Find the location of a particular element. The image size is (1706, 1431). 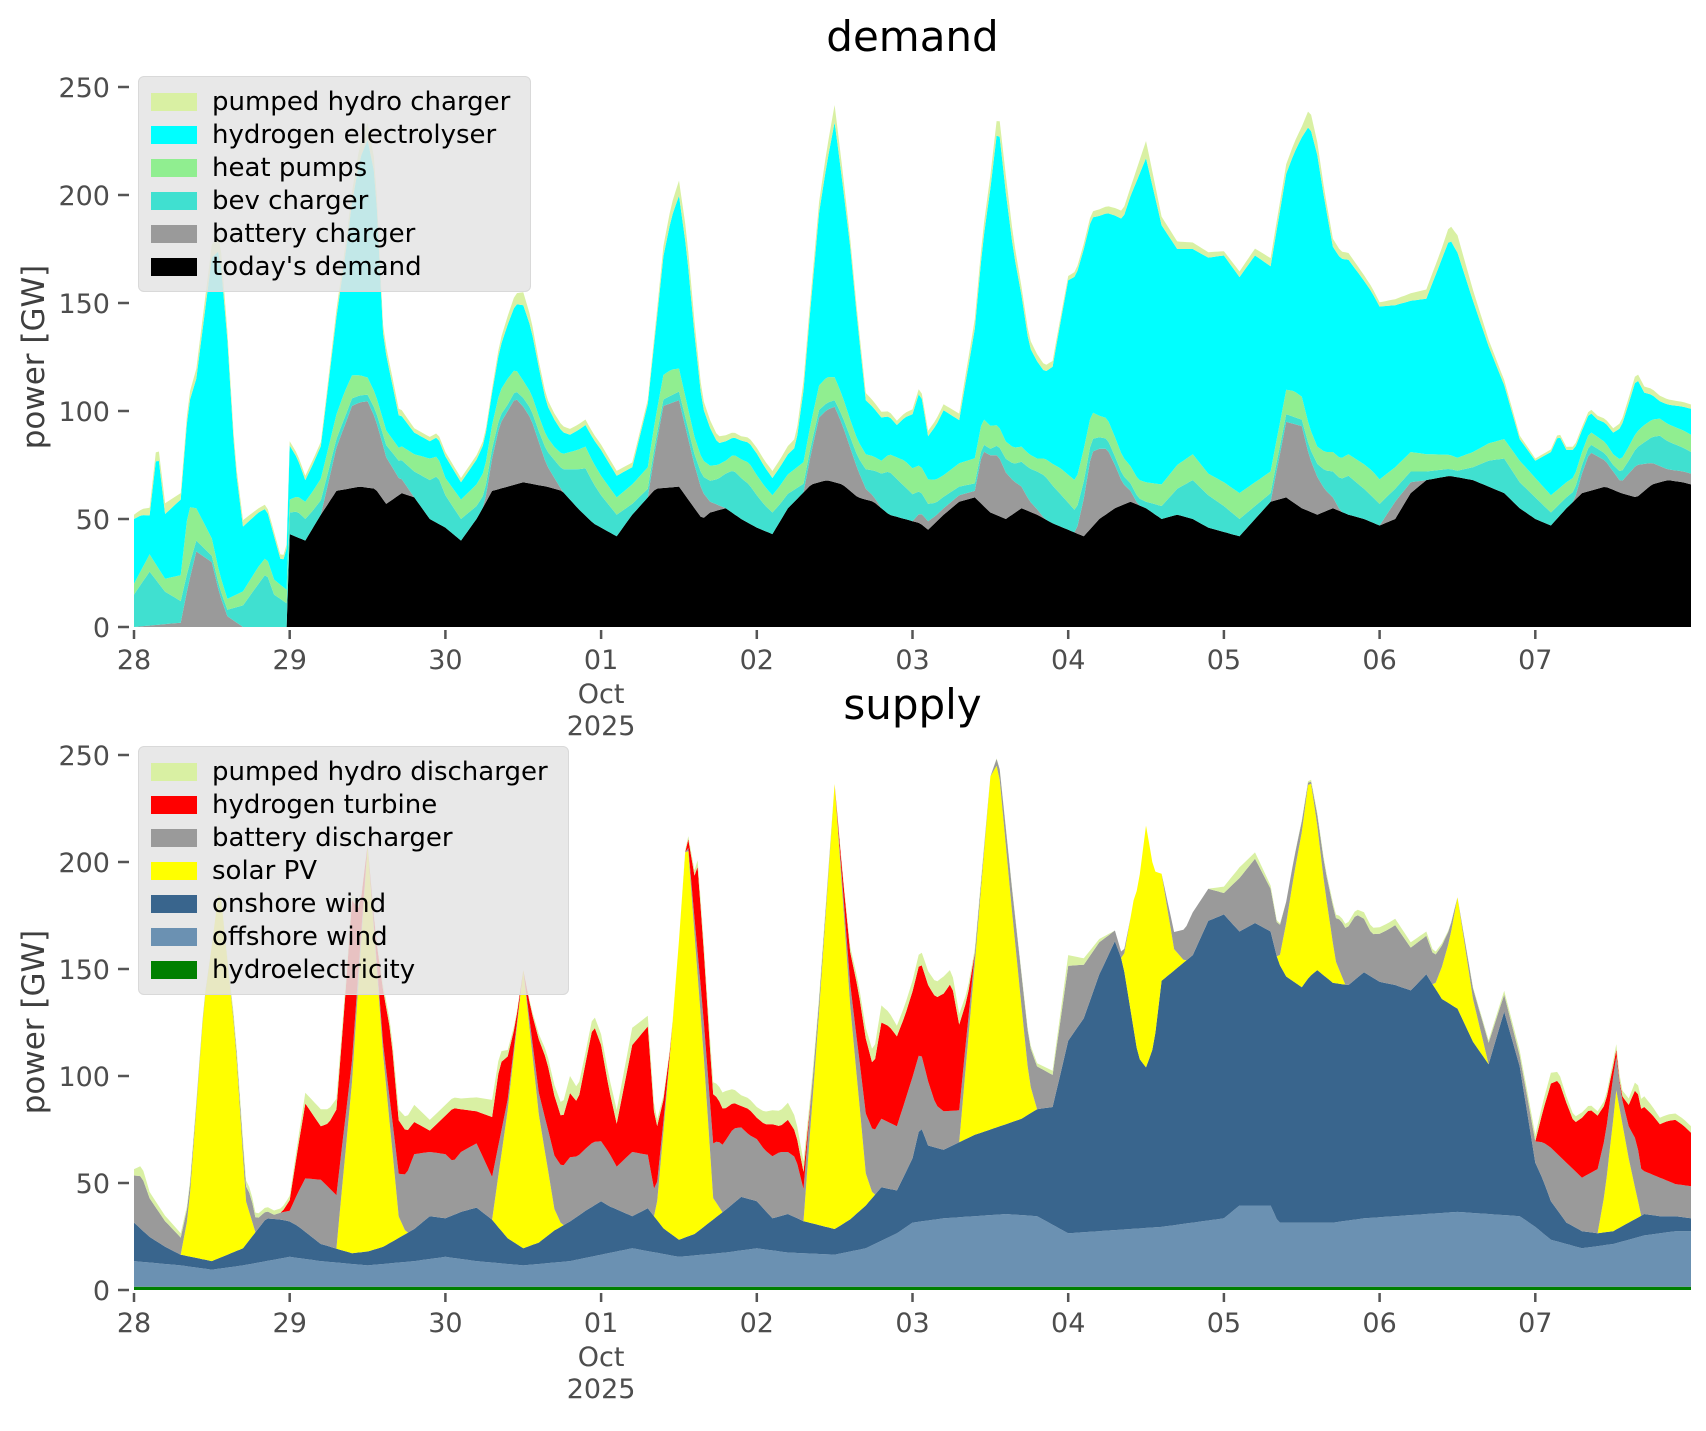

legend-label-battery-discharger: battery discharger is located at coordinates (332, 837).